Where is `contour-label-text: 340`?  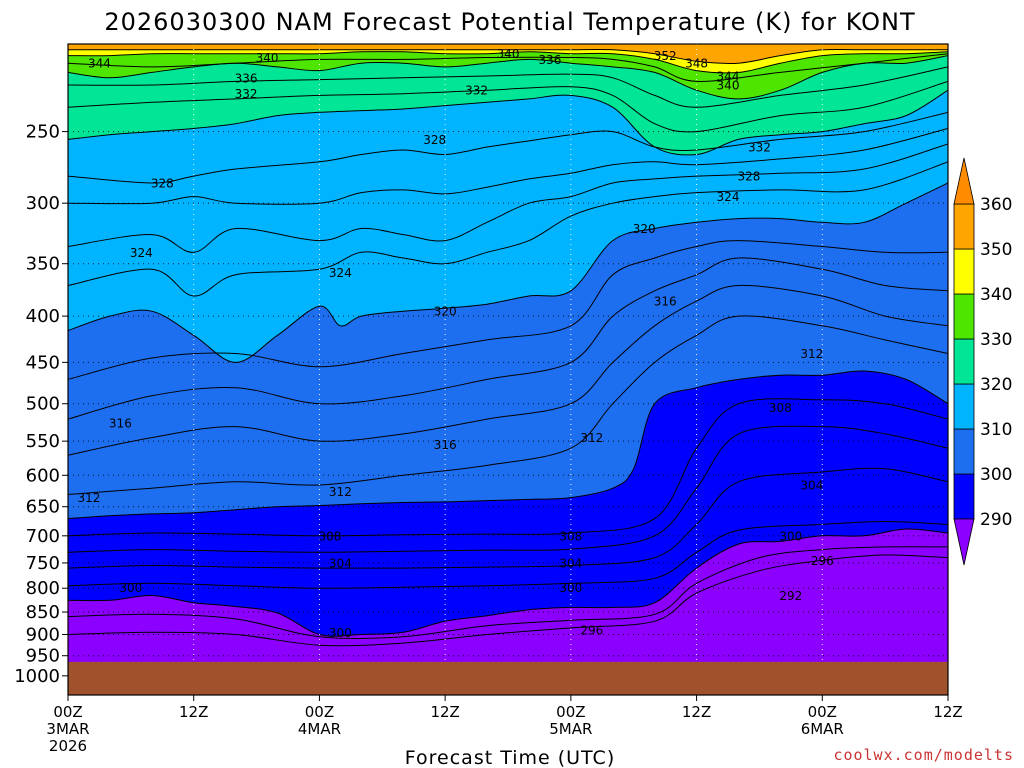
contour-label-text: 340 is located at coordinates (508, 54).